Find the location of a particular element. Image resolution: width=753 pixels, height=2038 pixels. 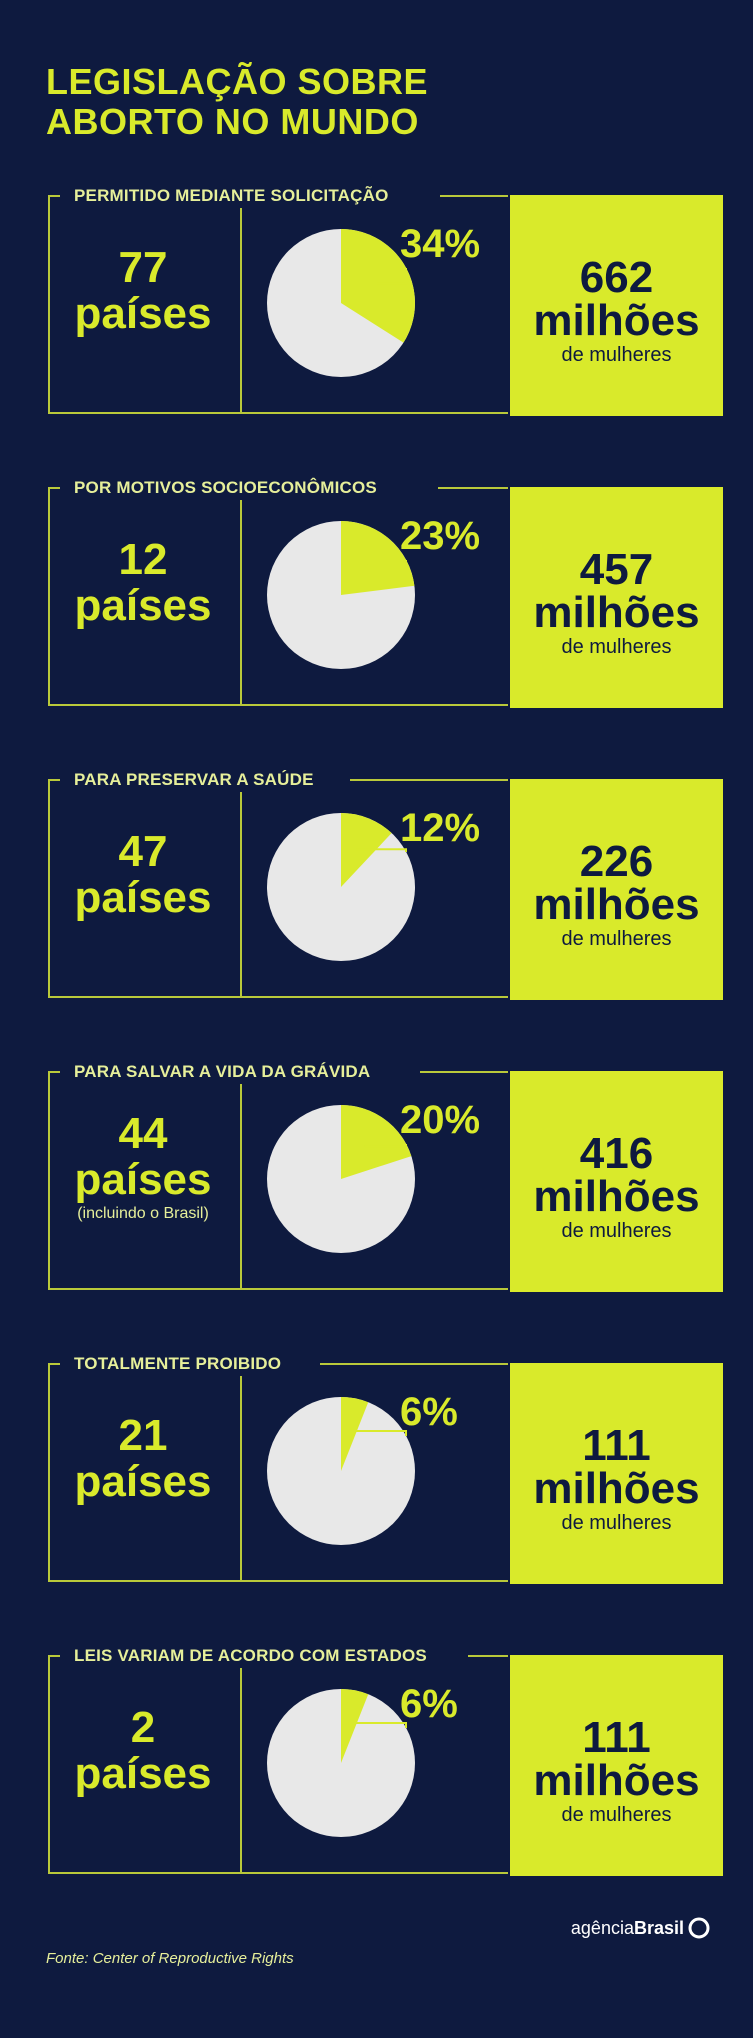

country-count-number: 77 is located at coordinates (143, 267).